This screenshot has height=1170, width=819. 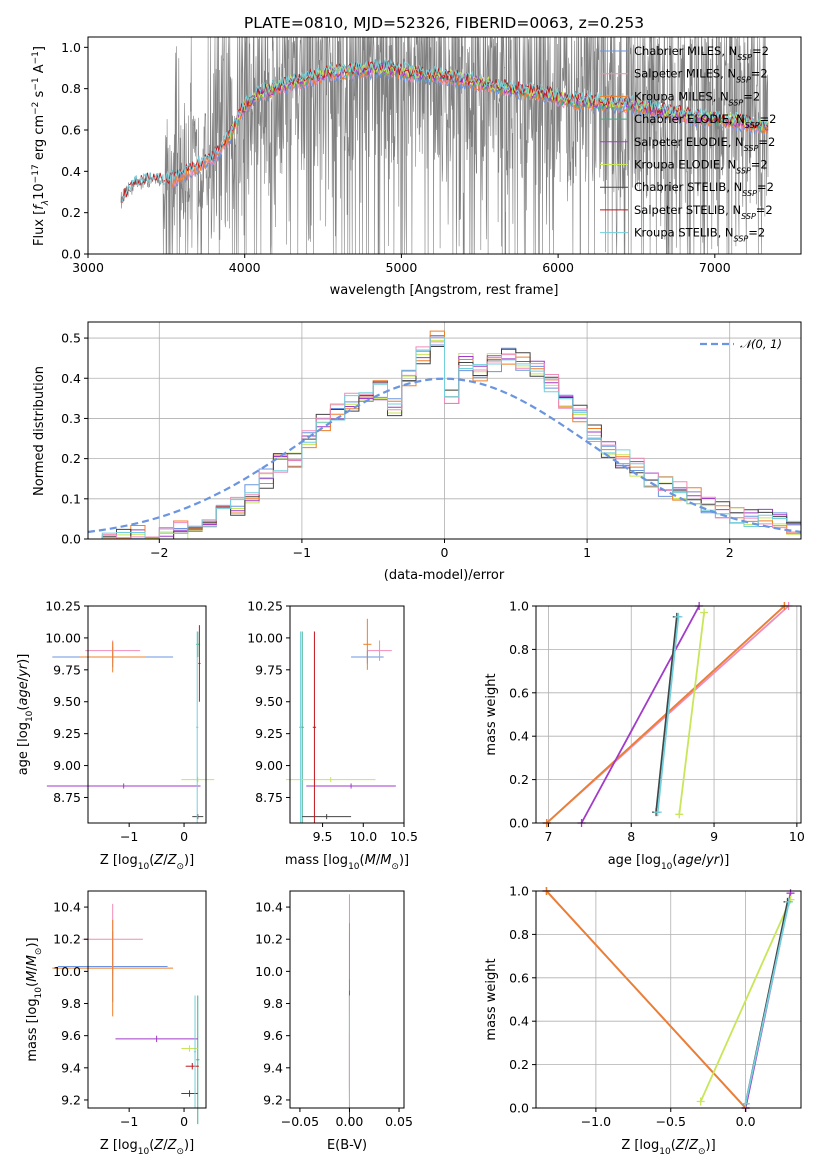 I want to click on legend-text: Chabrier ELODIE, N, so click(x=689, y=119).